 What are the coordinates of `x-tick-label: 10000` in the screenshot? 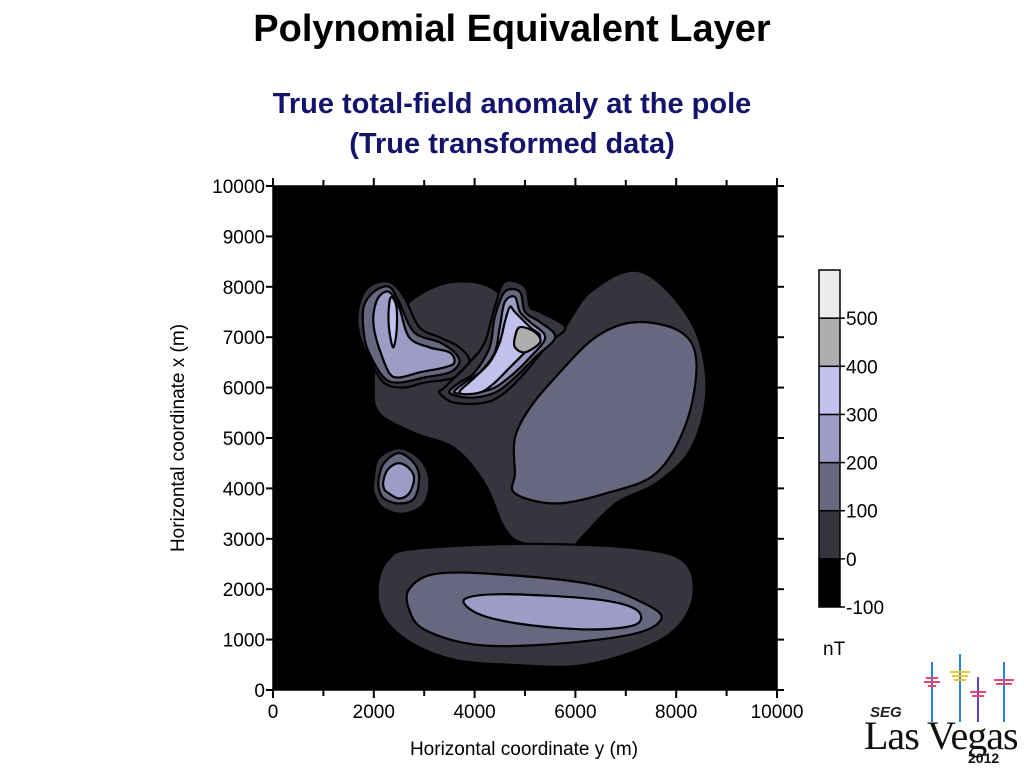 It's located at (777, 712).